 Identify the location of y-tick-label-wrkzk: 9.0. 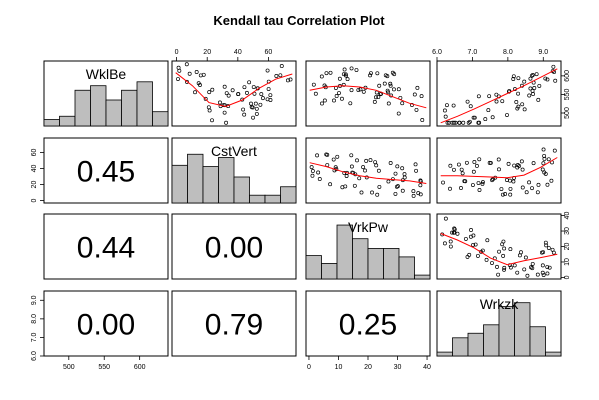
(34, 300).